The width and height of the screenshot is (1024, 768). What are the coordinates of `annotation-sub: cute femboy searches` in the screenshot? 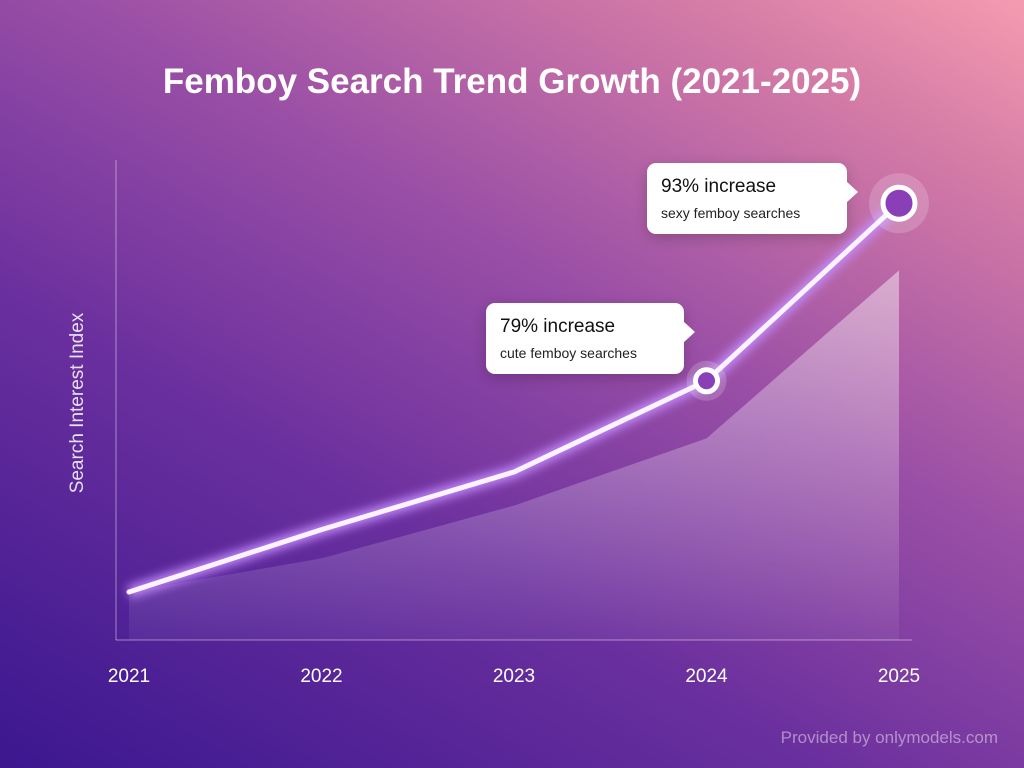 It's located at (568, 353).